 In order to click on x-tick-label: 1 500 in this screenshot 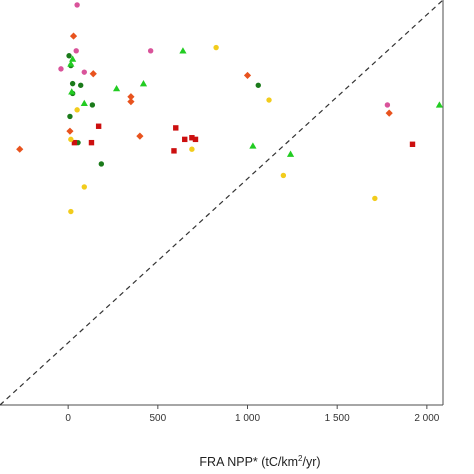, I will do `click(337, 418)`.